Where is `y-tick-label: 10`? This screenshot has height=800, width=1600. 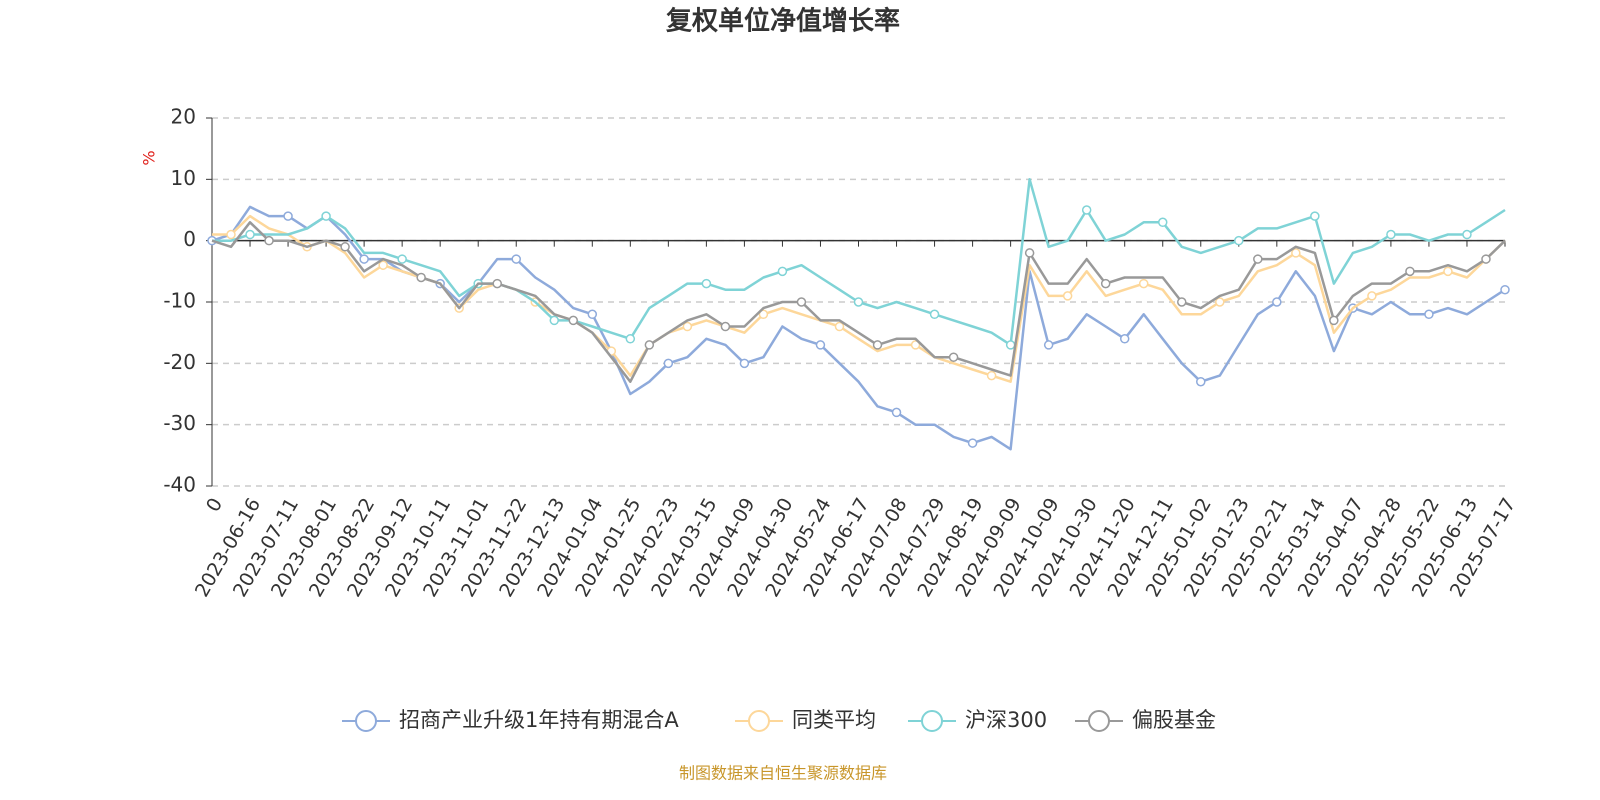 y-tick-label: 10 is located at coordinates (183, 178).